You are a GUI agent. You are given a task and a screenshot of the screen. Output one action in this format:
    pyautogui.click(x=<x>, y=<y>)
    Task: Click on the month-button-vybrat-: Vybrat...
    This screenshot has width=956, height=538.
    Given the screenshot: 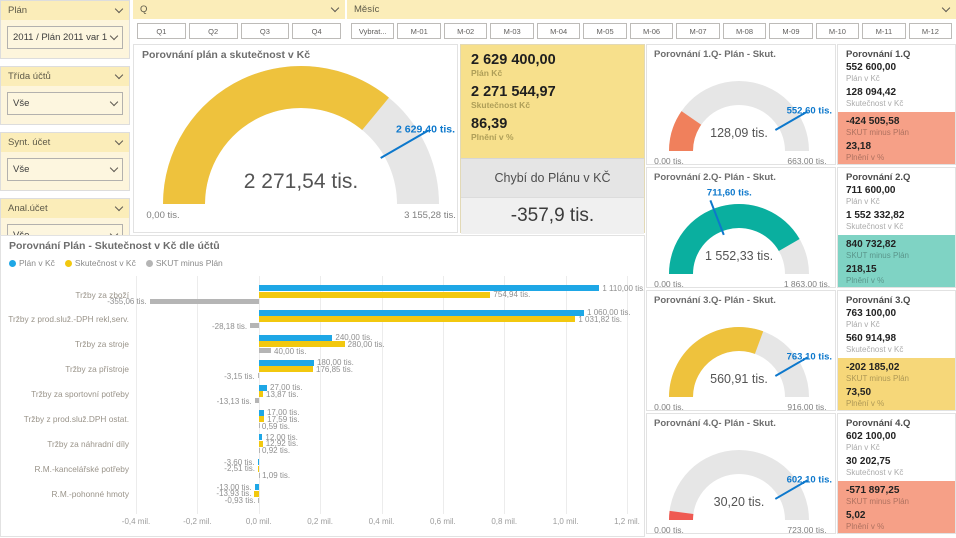 What is the action you would take?
    pyautogui.click(x=373, y=31)
    